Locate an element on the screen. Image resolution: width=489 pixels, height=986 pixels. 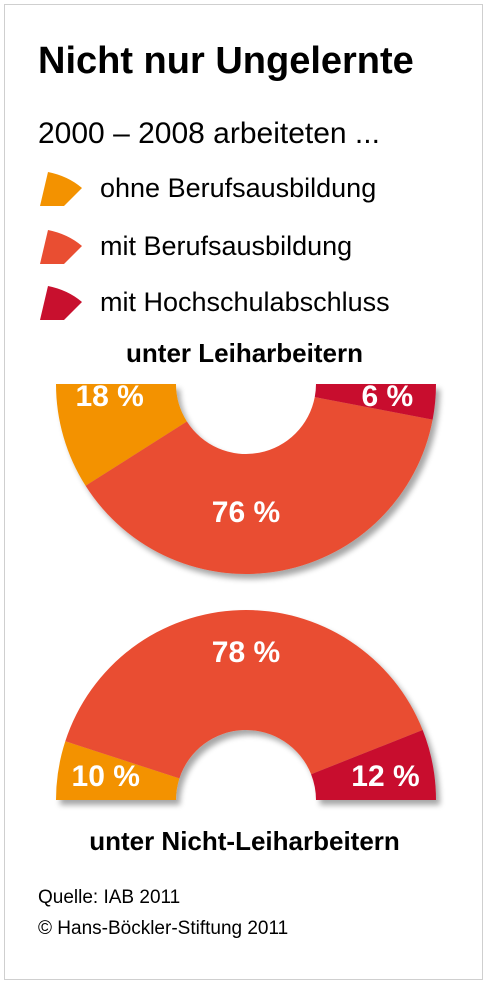
source-quelle: Quelle: IAB 2011 is located at coordinates (109, 897).